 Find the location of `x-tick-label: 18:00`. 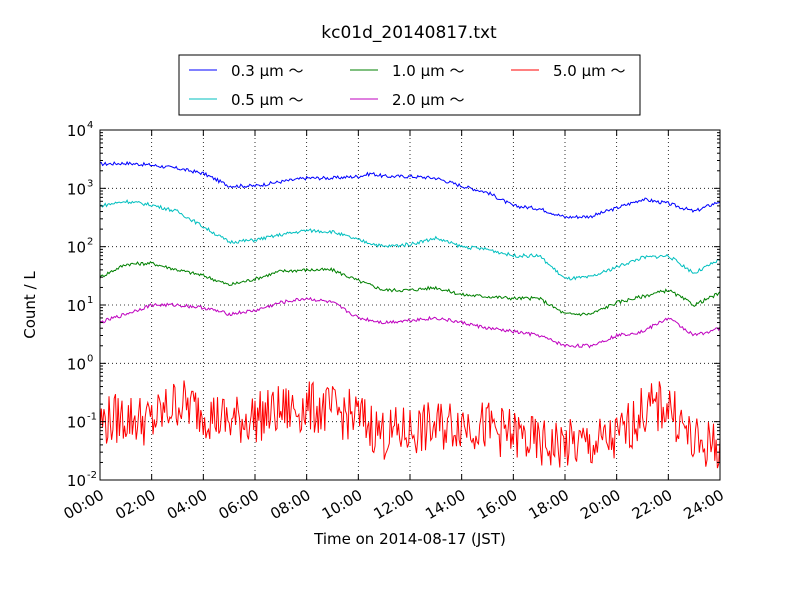

x-tick-label: 18:00 is located at coordinates (549, 504).